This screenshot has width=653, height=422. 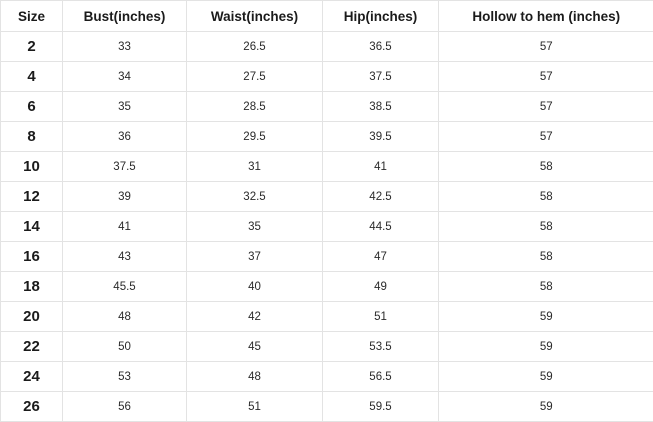 What do you see at coordinates (254, 16) in the screenshot?
I see `column-header-waist-inches: Waist(inches)` at bounding box center [254, 16].